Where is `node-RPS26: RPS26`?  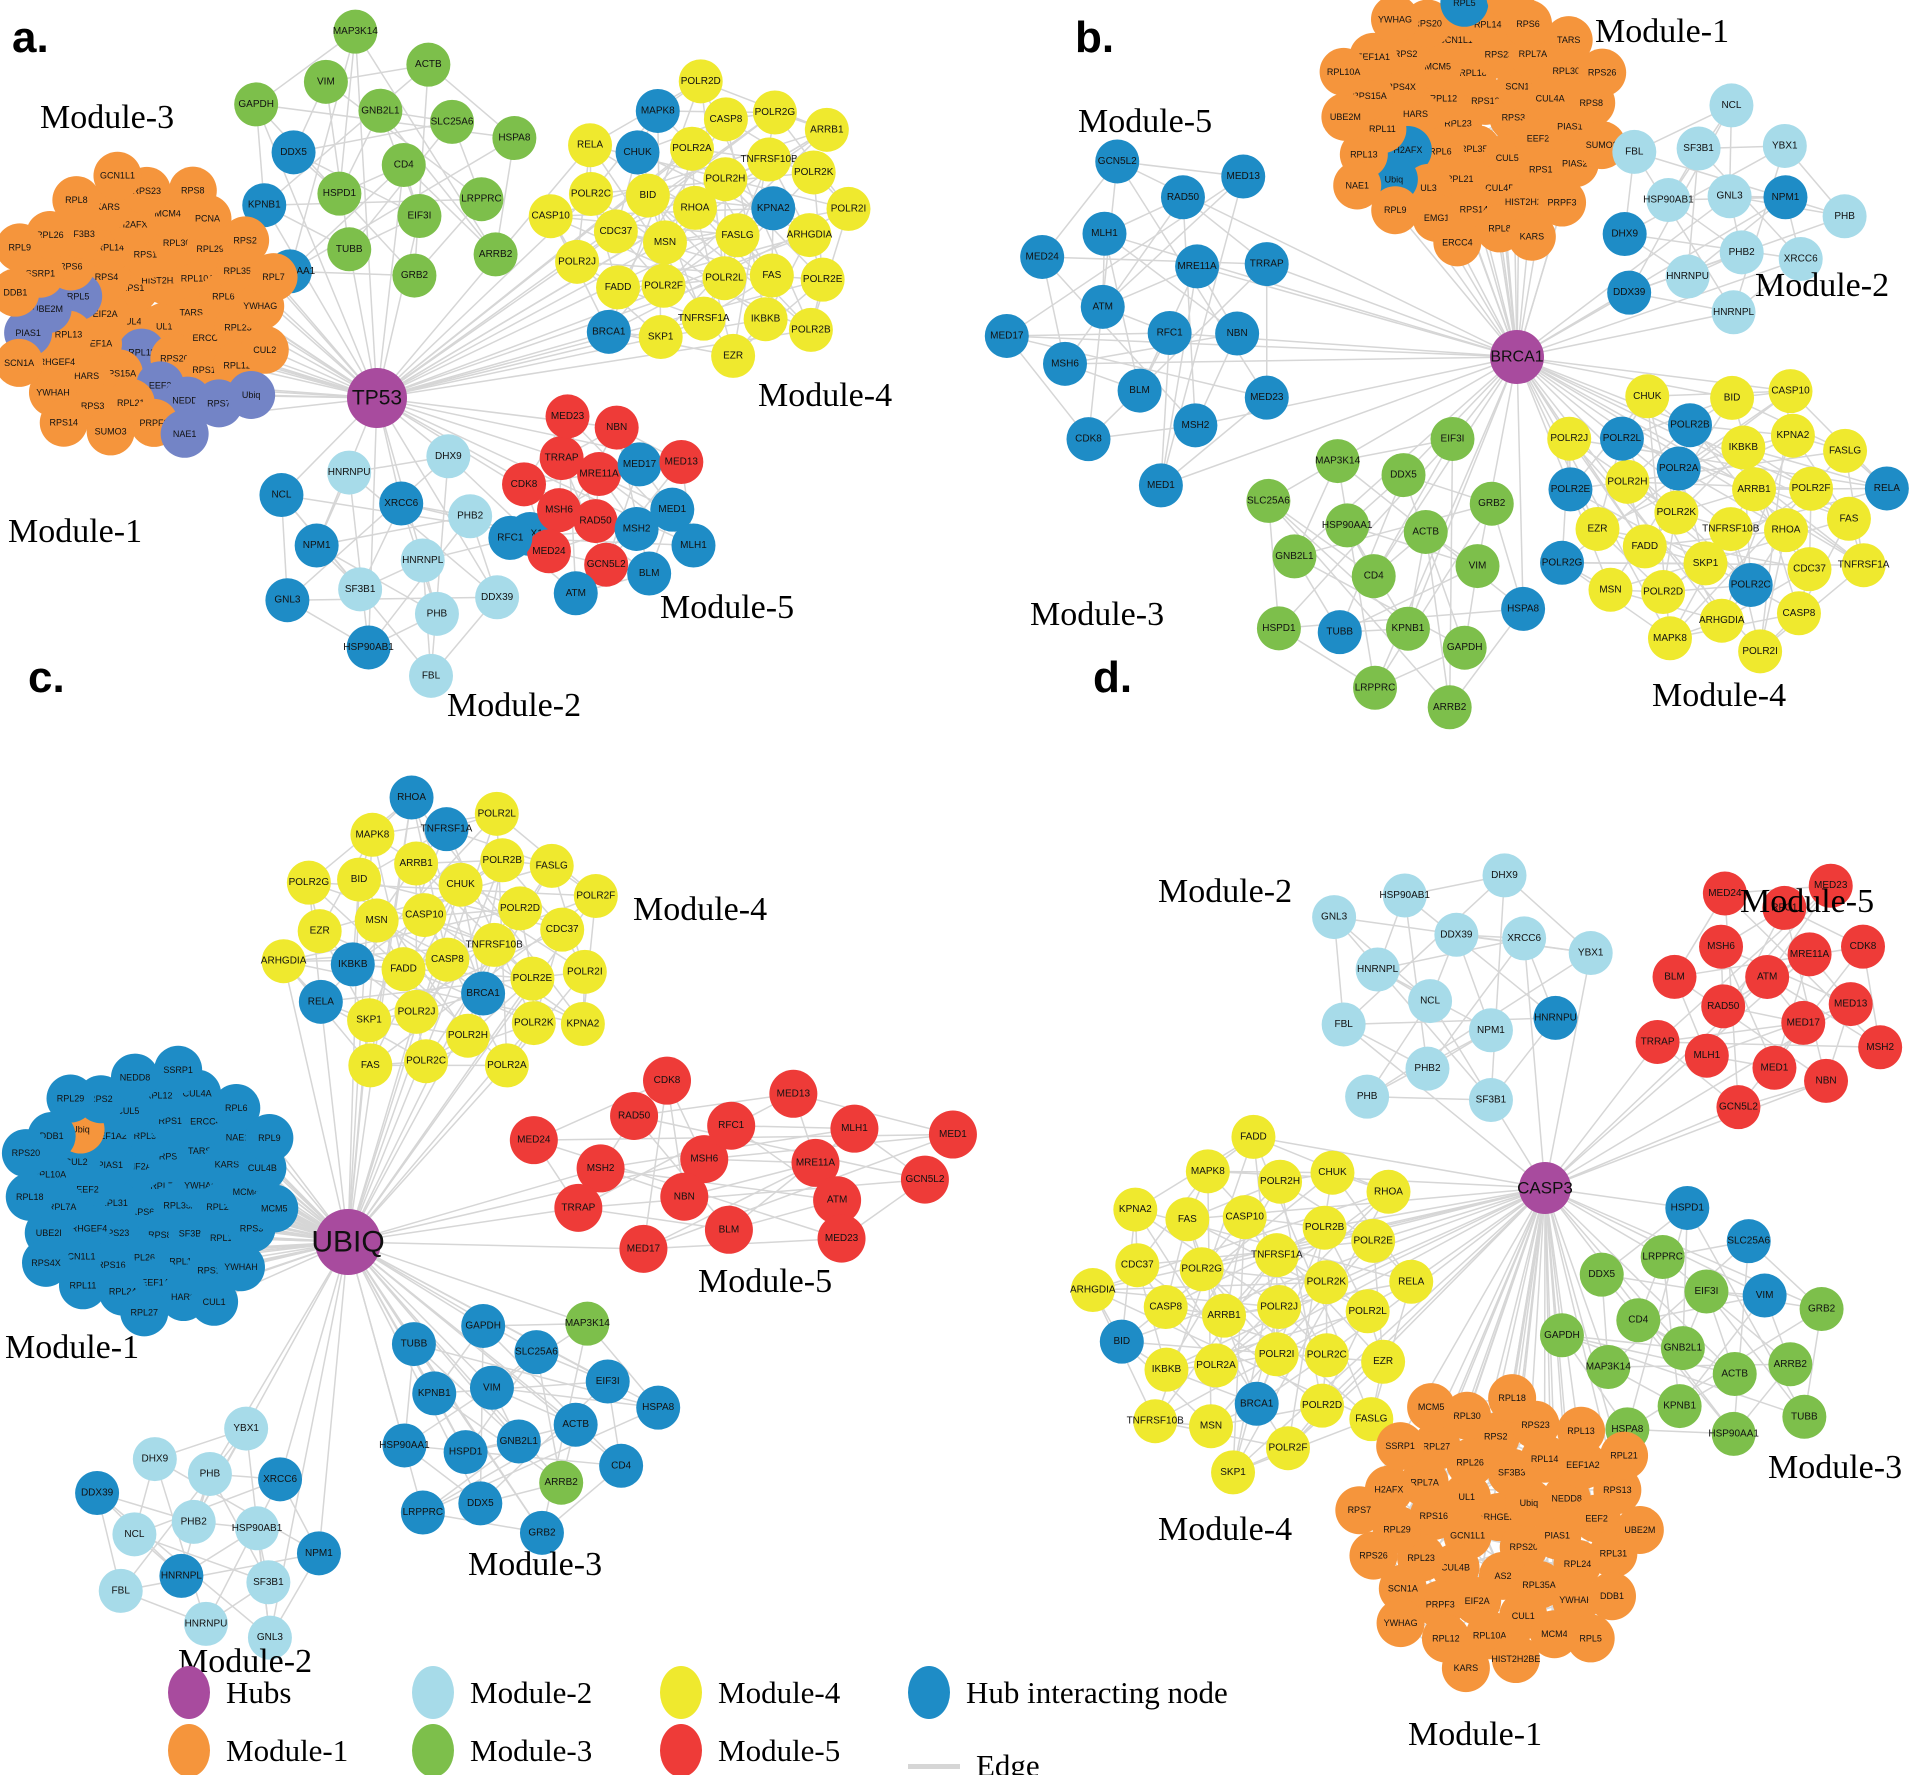
node-RPS26: RPS26 is located at coordinates (1602, 72).